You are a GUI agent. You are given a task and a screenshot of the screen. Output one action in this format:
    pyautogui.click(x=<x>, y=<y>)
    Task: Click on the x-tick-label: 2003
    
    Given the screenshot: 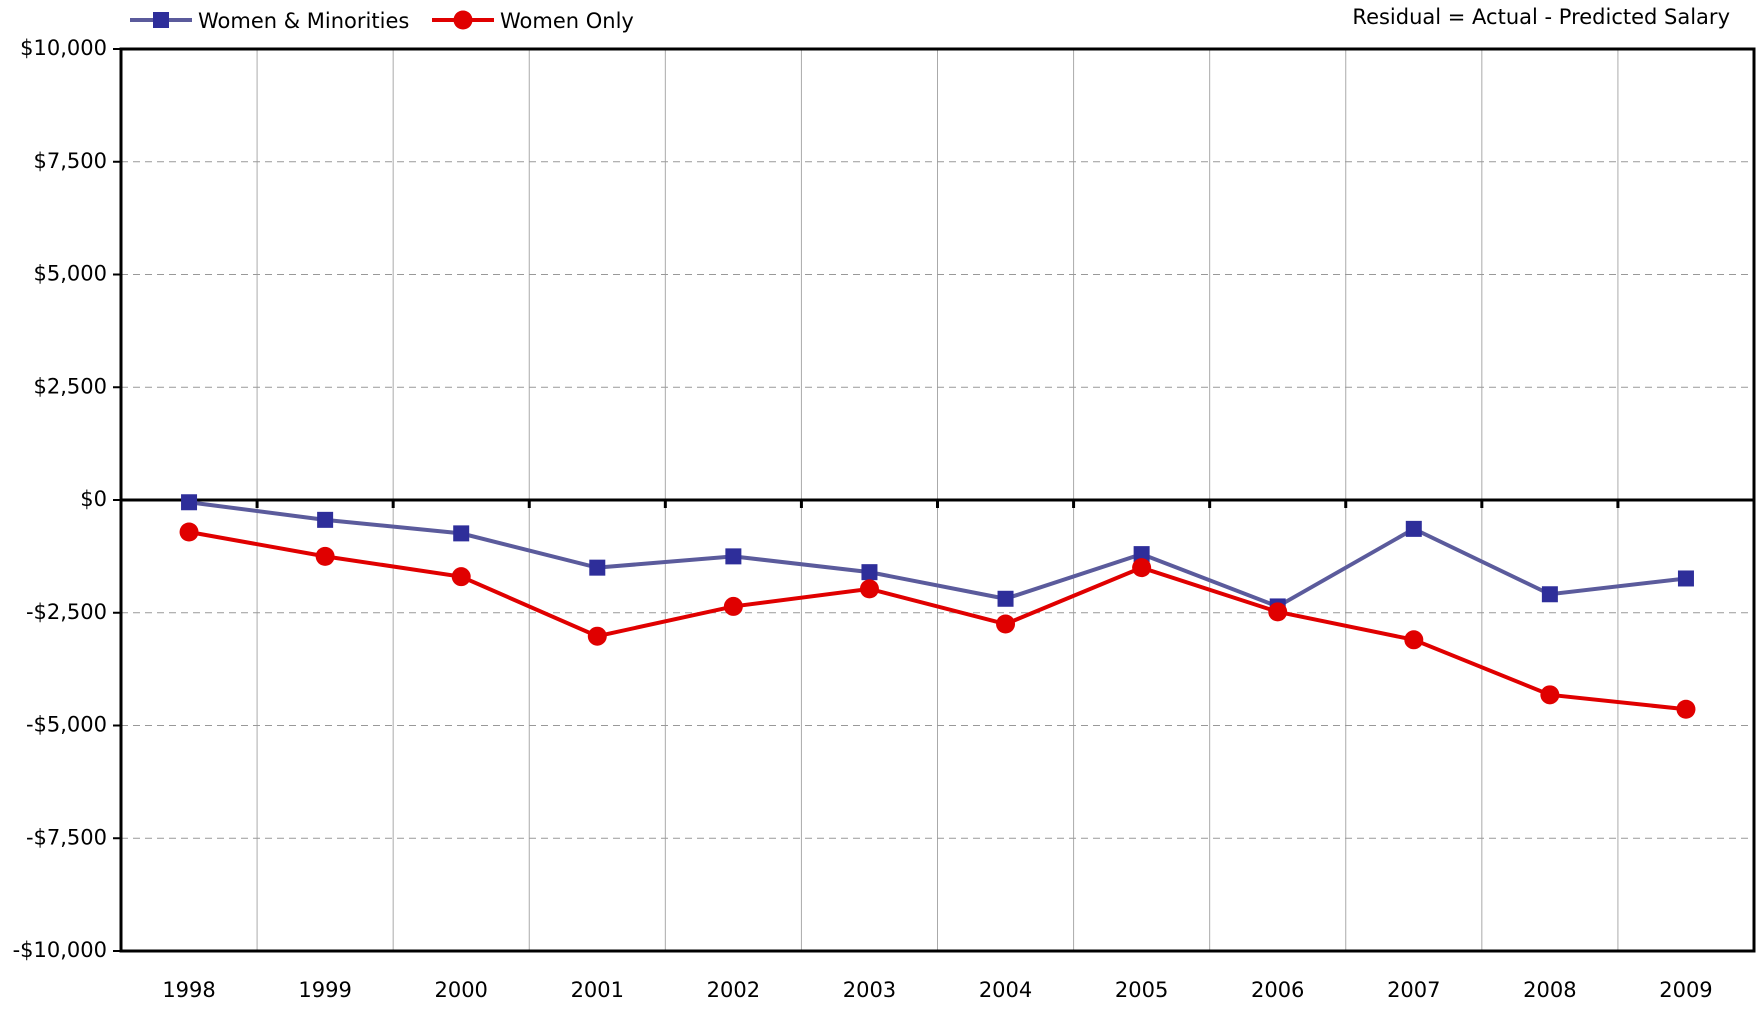 What is the action you would take?
    pyautogui.click(x=869, y=990)
    